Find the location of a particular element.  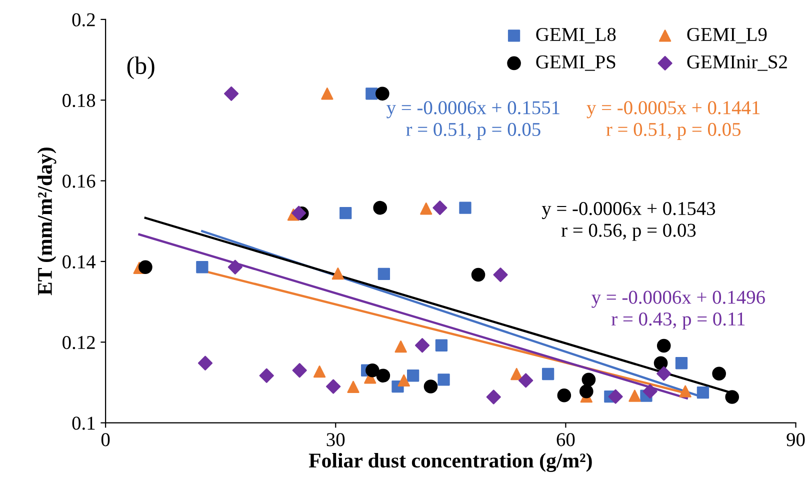

x-tick-label: 90 is located at coordinates (795, 439).